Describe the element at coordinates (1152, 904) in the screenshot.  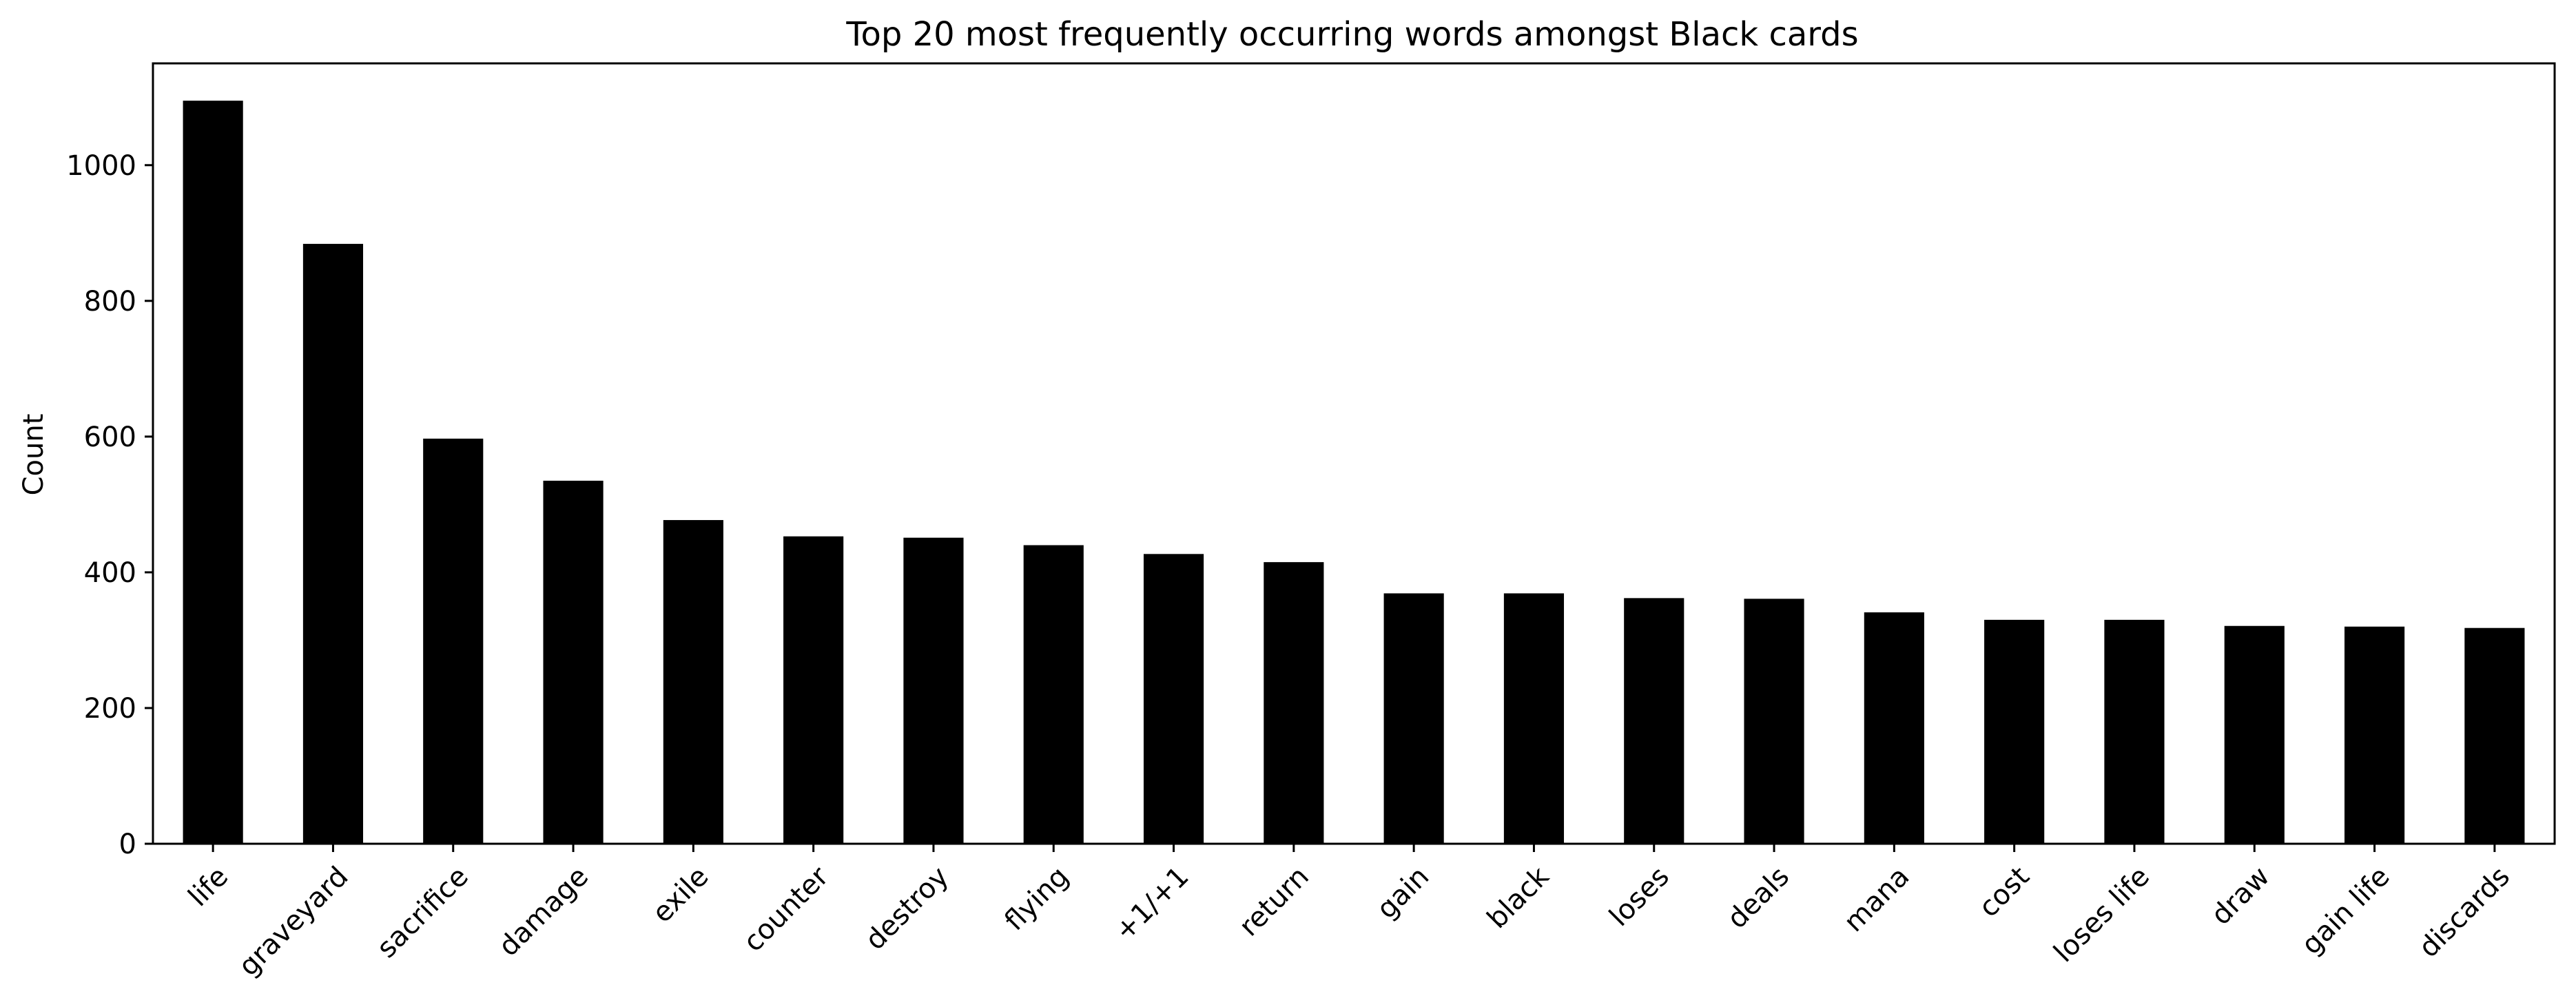
I see `x-tick-label: +1/+1` at that location.